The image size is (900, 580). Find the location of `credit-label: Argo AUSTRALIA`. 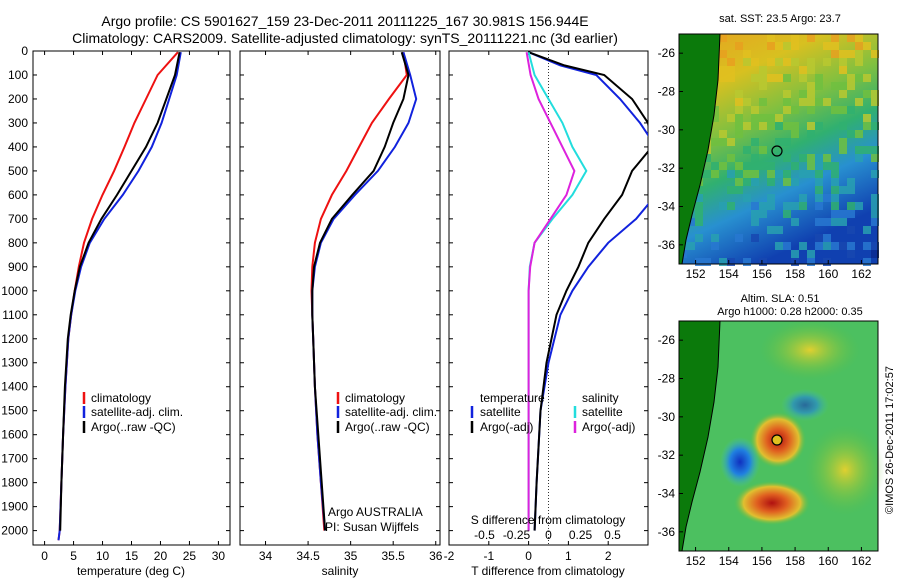

credit-label: Argo AUSTRALIA is located at coordinates (375, 512).